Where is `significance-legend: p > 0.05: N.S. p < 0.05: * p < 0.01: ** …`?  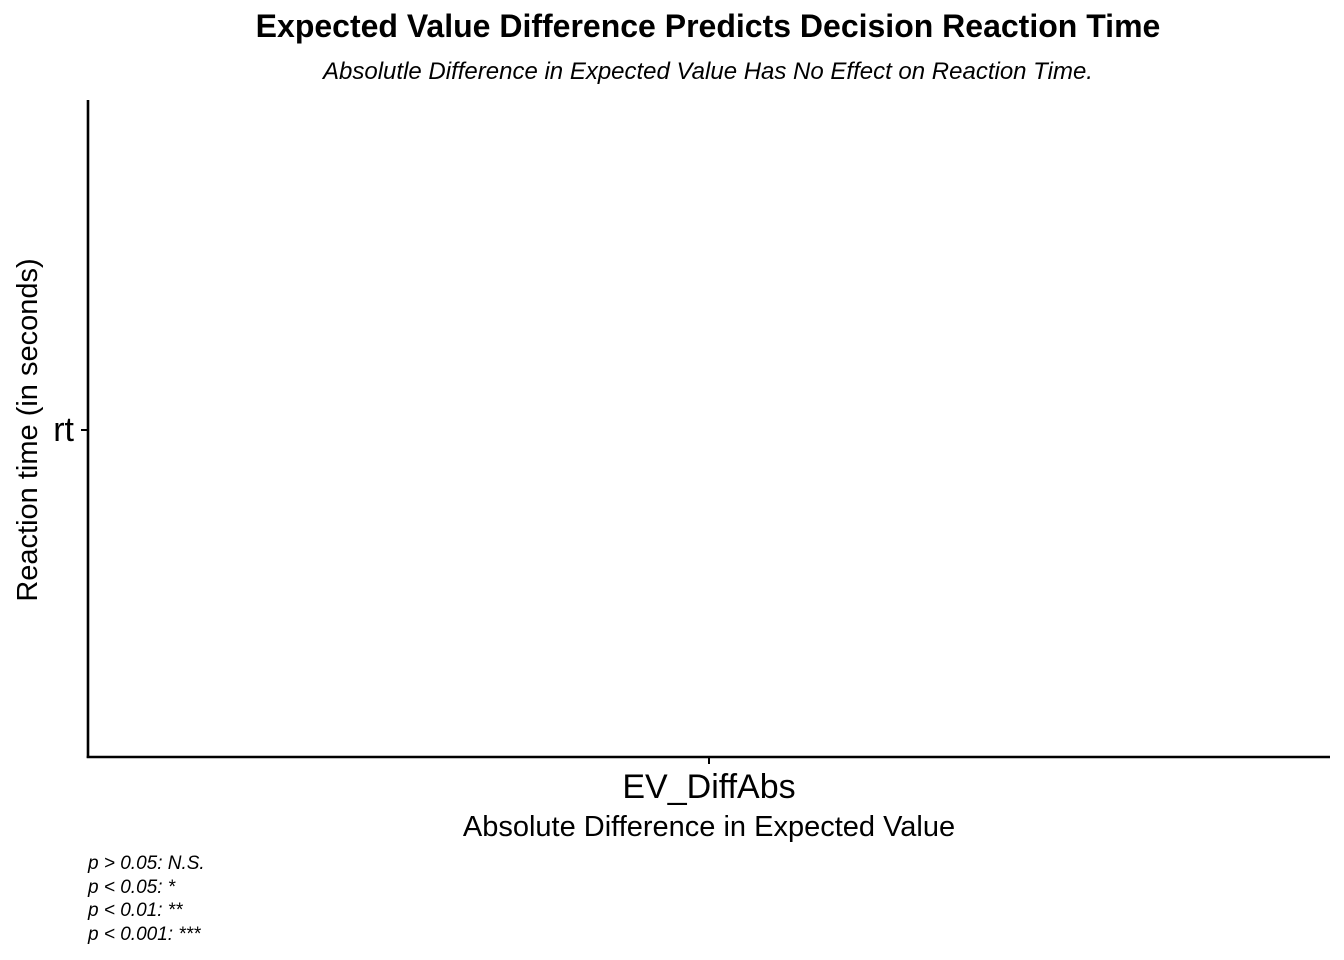 significance-legend: p > 0.05: N.S. p < 0.05: * p < 0.01: ** … is located at coordinates (146, 899).